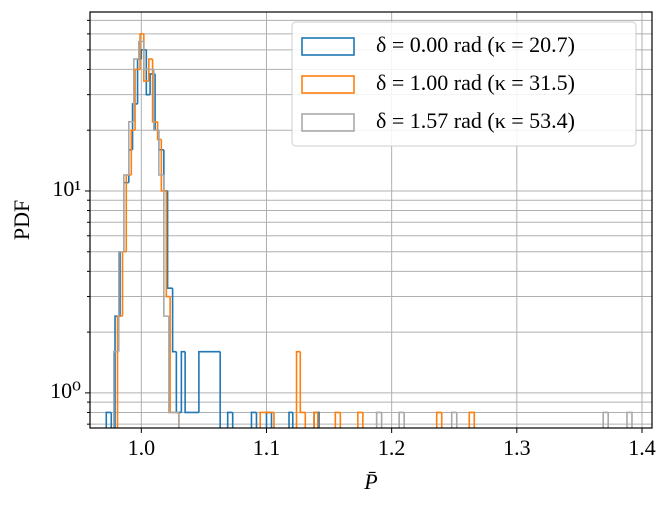 The image size is (664, 508). Describe the element at coordinates (21, 220) in the screenshot. I see `y-axis-label: PDF` at that location.